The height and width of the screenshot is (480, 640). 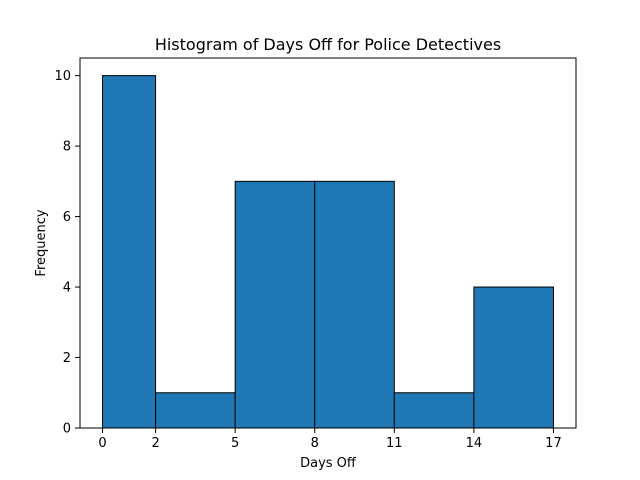 What do you see at coordinates (235, 443) in the screenshot?
I see `x-tick-label: 5` at bounding box center [235, 443].